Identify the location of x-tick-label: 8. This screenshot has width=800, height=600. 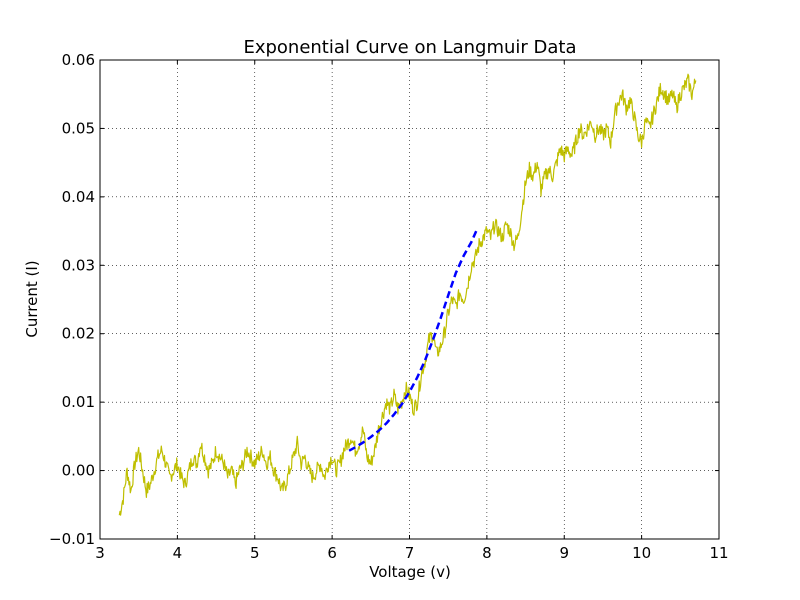
(487, 553).